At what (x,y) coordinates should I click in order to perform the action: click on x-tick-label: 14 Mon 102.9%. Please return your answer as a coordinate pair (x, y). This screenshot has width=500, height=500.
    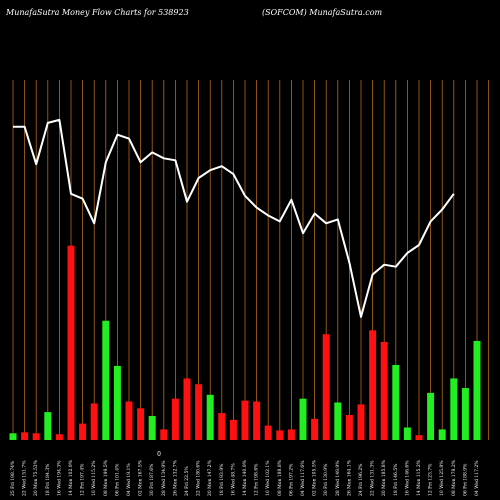
    Looking at the image, I should click on (71, 477).